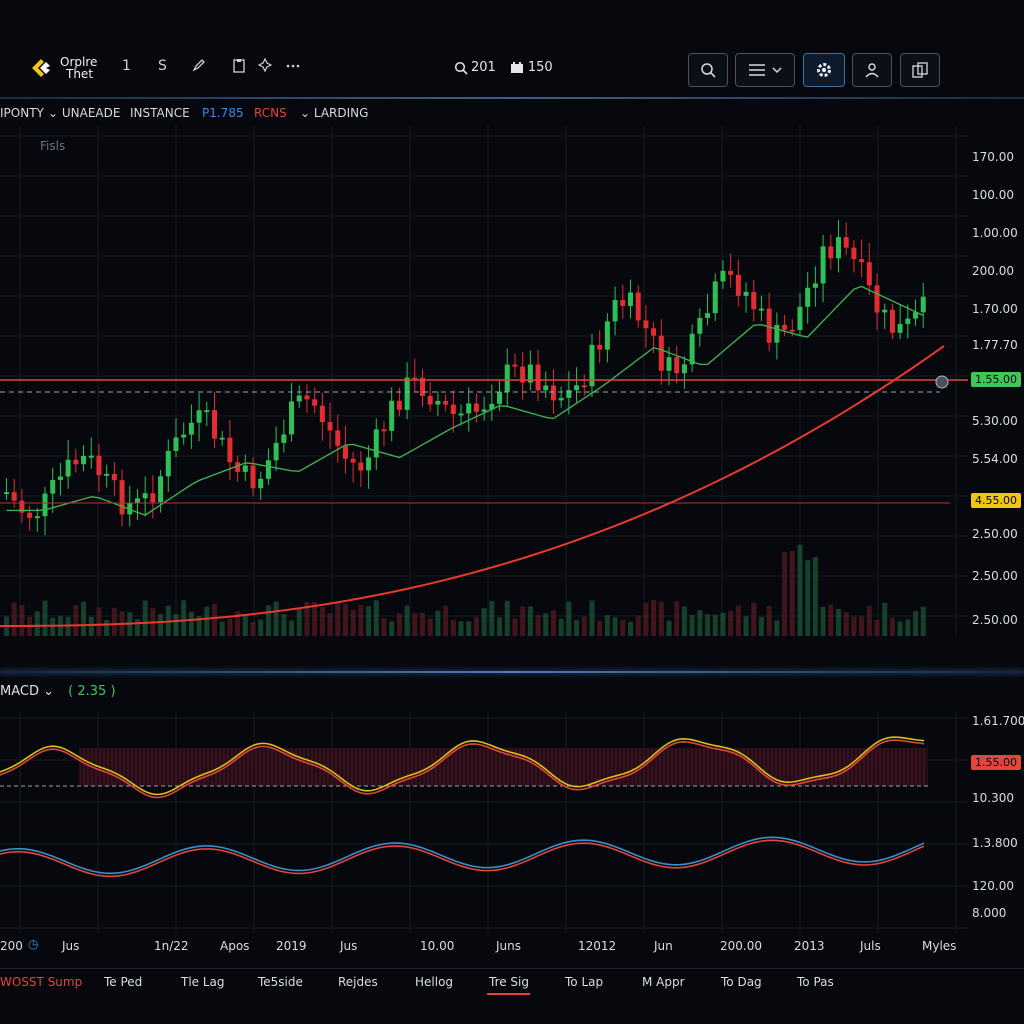 This screenshot has width=1024, height=1024. Describe the element at coordinates (126, 66) in the screenshot. I see `toolbar-item-1: 1` at that location.